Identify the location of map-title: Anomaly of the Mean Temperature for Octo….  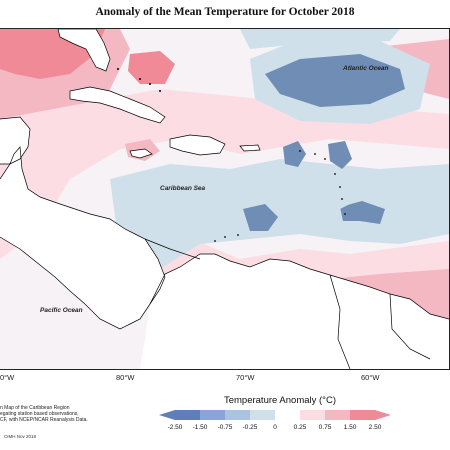
(225, 12).